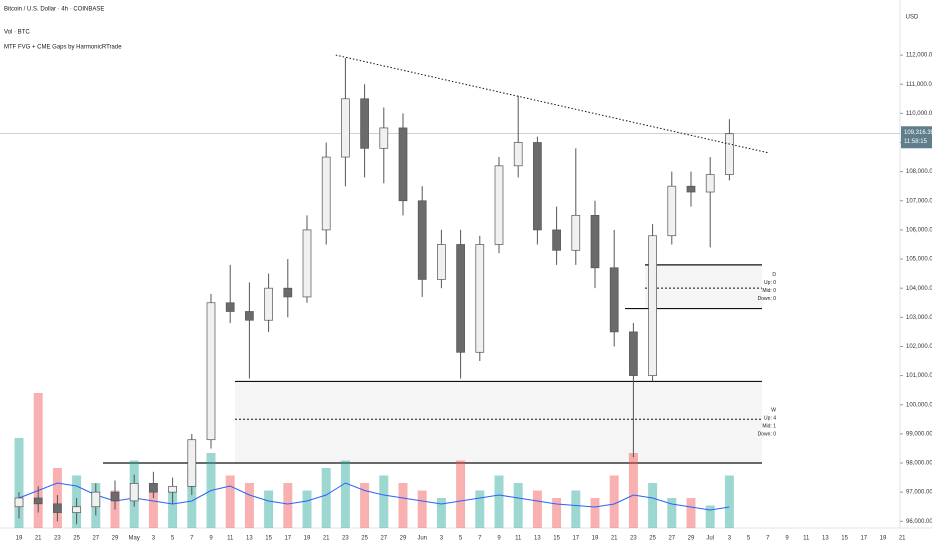 Image resolution: width=932 pixels, height=550 pixels. I want to click on y-tick-label: 105,000.00, so click(919, 260).